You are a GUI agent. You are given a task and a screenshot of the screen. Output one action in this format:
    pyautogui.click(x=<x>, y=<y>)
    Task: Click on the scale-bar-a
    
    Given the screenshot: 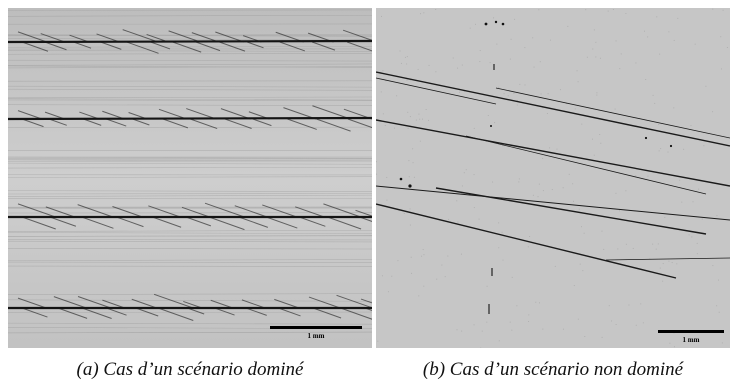 What is the action you would take?
    pyautogui.click(x=316, y=327)
    